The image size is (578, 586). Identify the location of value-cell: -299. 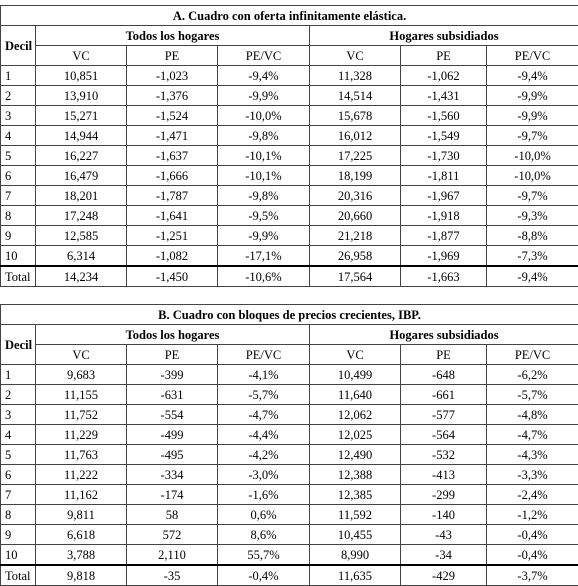
(444, 495).